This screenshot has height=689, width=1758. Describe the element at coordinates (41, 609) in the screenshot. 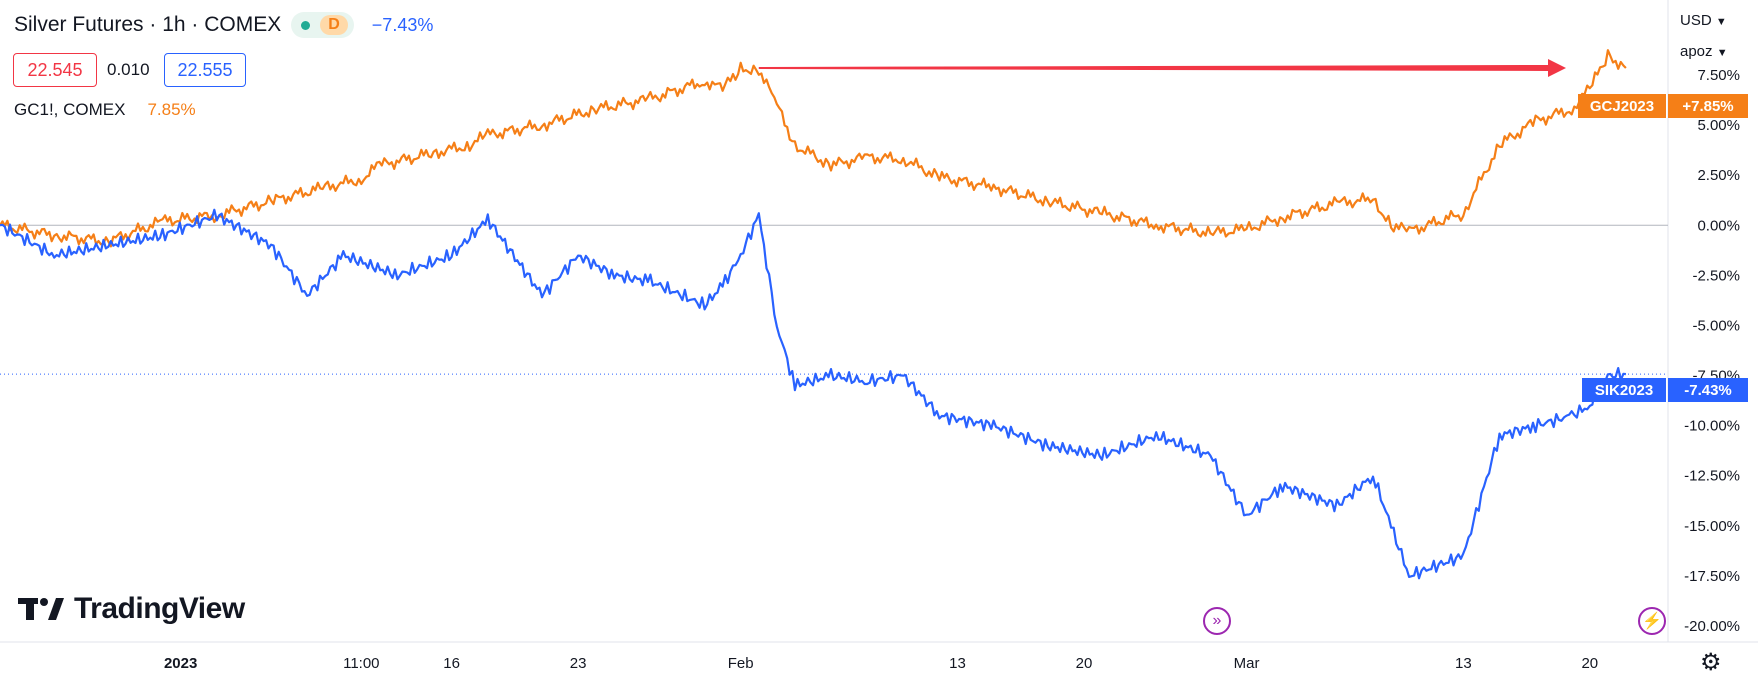

I see `tradingview-logo-icon` at that location.